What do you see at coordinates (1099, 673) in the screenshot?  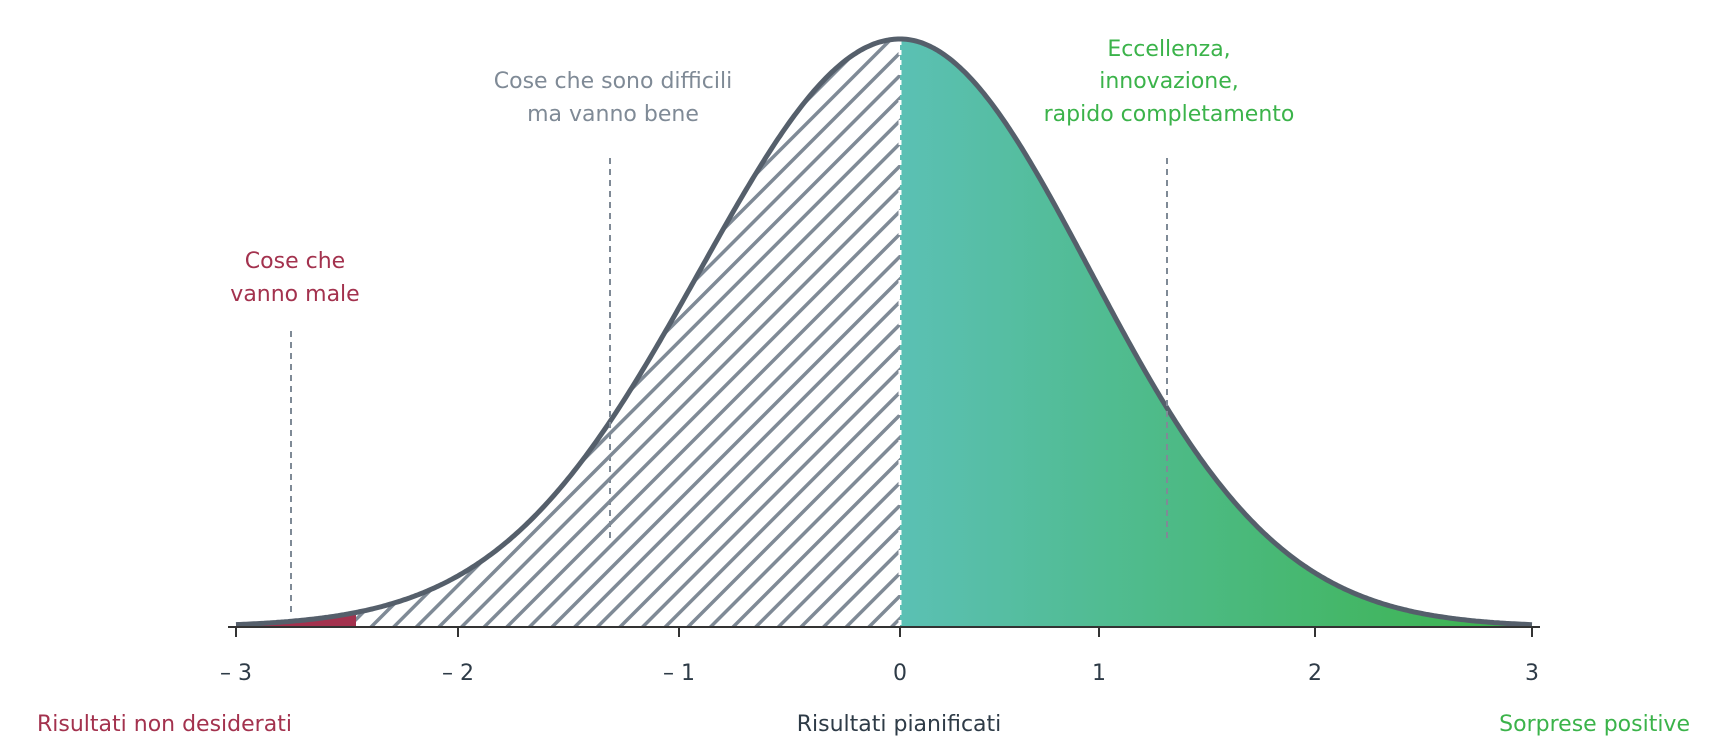 I see `x-tick-label: 1` at bounding box center [1099, 673].